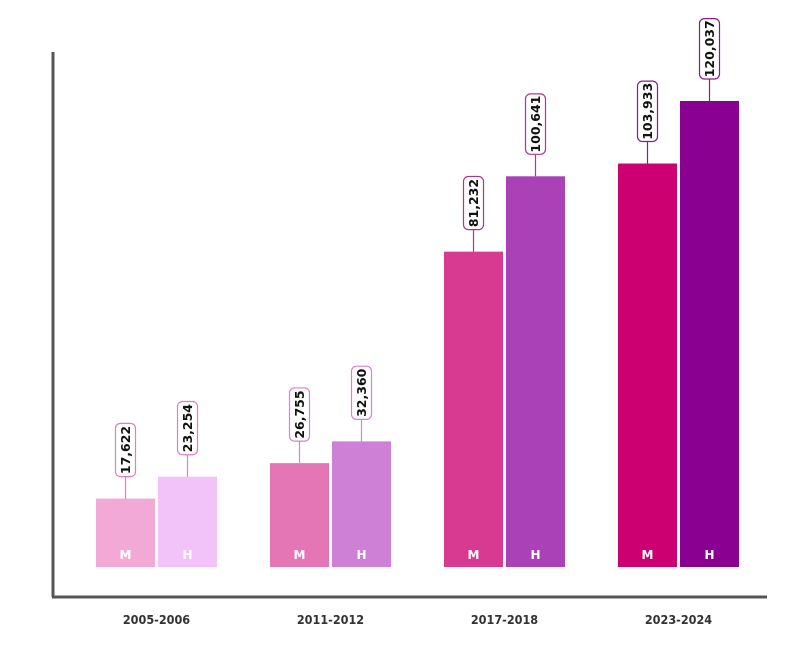 The width and height of the screenshot is (802, 652). I want to click on x-tick-label: 2005-2006, so click(156, 619).